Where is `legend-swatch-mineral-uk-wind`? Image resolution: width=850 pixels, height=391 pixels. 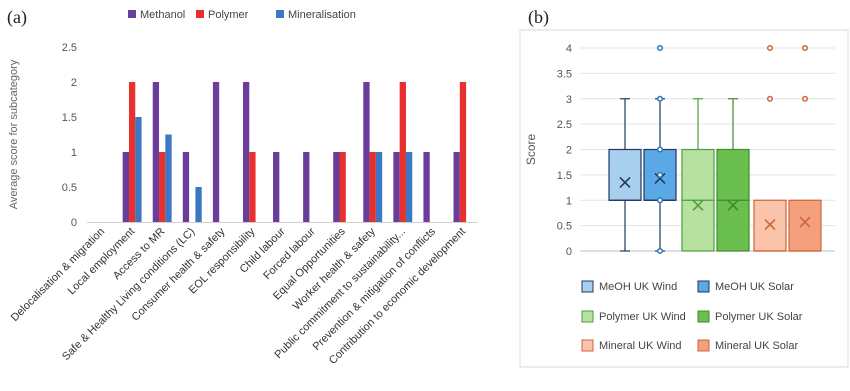 legend-swatch-mineral-uk-wind is located at coordinates (587, 345).